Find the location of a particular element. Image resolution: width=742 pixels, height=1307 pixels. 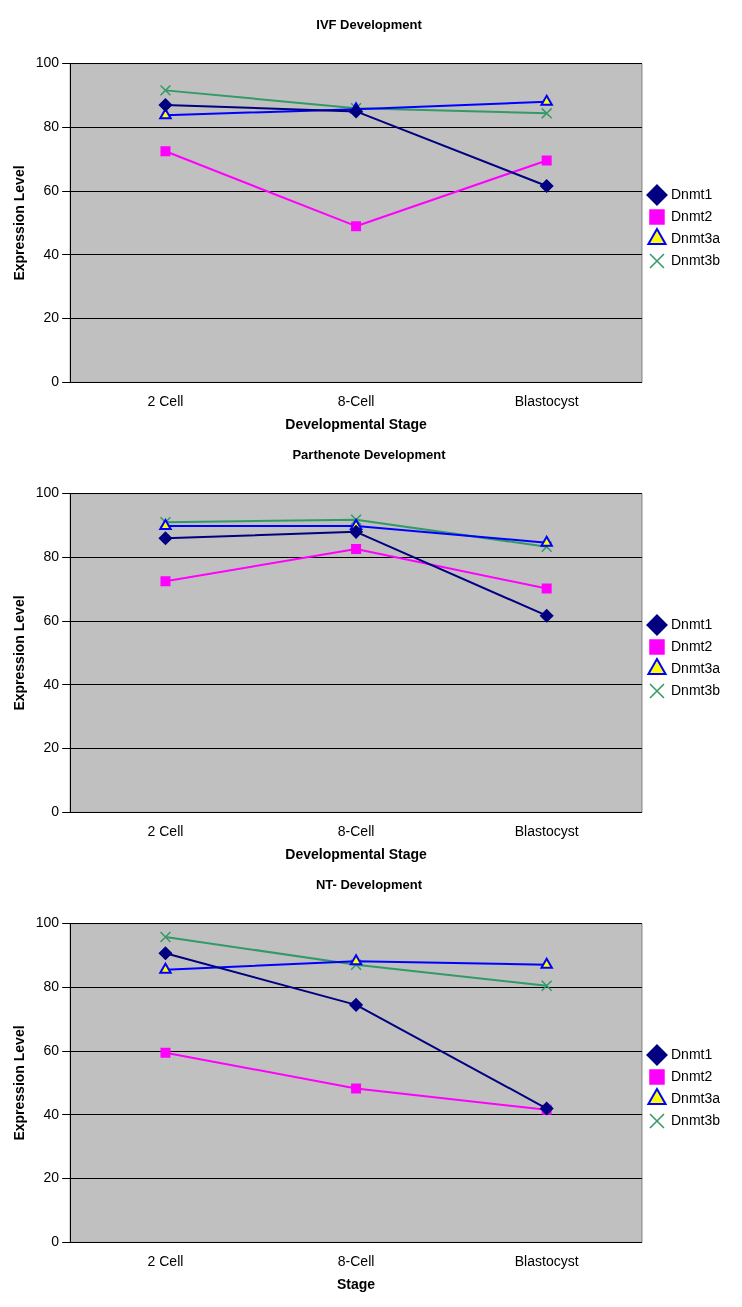

chart-title: IVF Development is located at coordinates (369, 25).